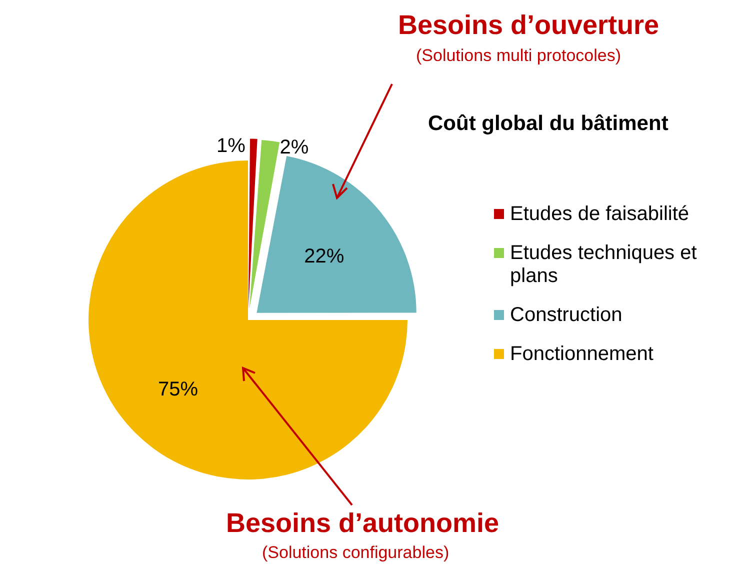  Describe the element at coordinates (294, 147) in the screenshot. I see `data-label: 2%` at that location.